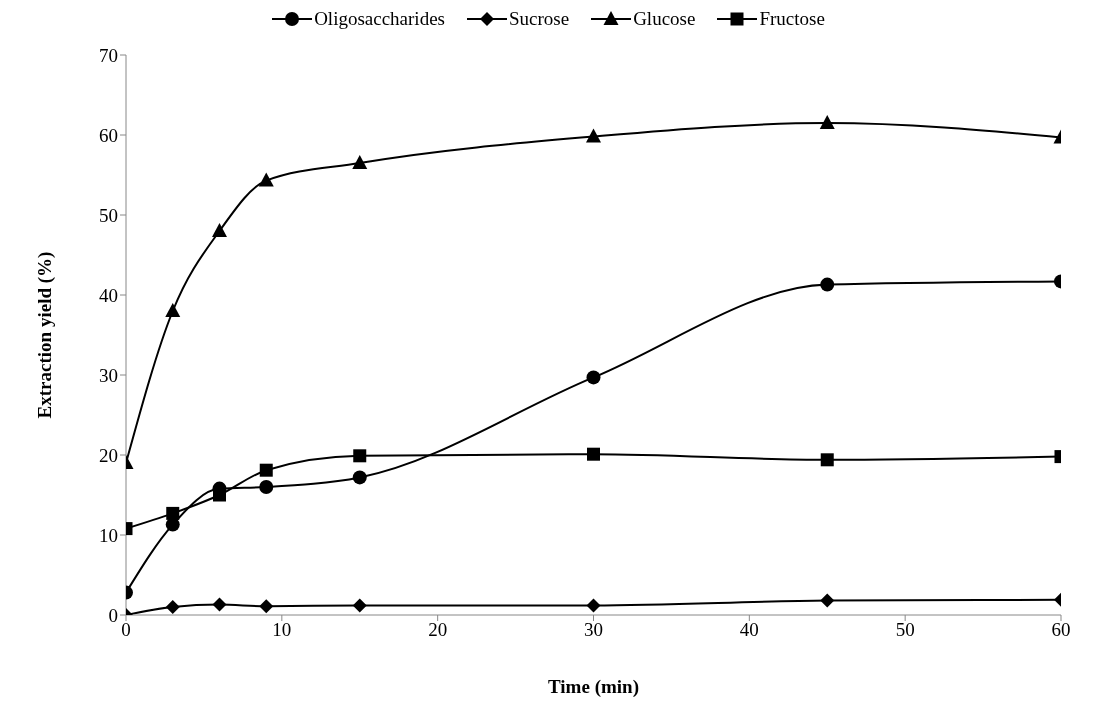 The width and height of the screenshot is (1093, 713). I want to click on y-tick-label: 40, so click(108, 295).